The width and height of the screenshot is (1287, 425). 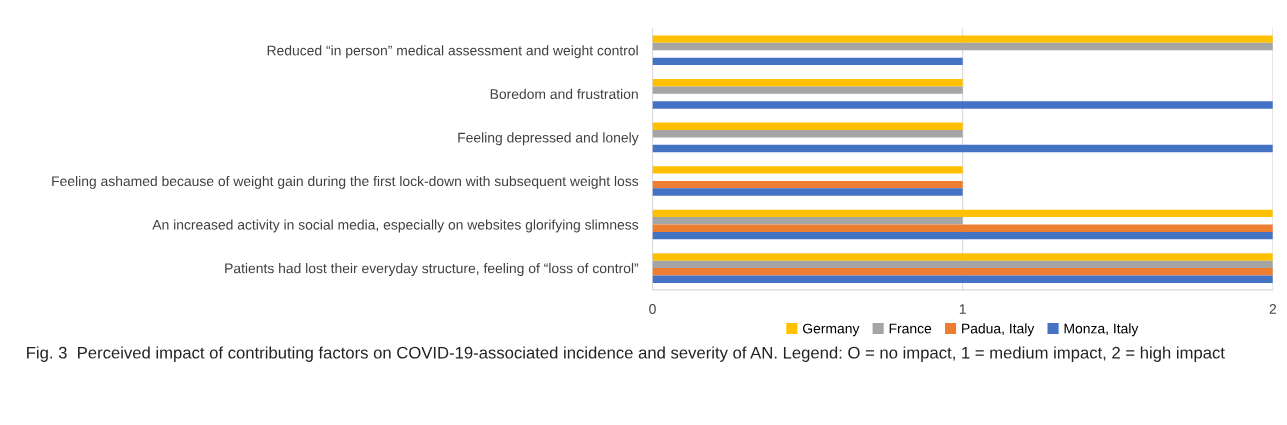 What do you see at coordinates (1101, 330) in the screenshot?
I see `legend-label: Monza, Italy` at bounding box center [1101, 330].